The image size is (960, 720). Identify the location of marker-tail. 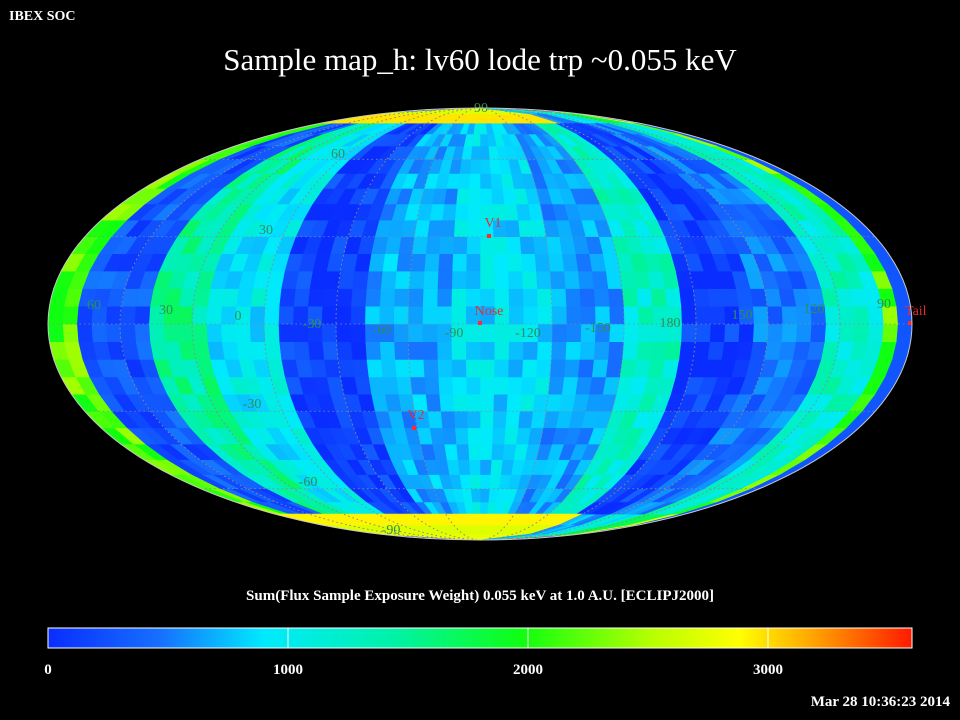
(910, 323).